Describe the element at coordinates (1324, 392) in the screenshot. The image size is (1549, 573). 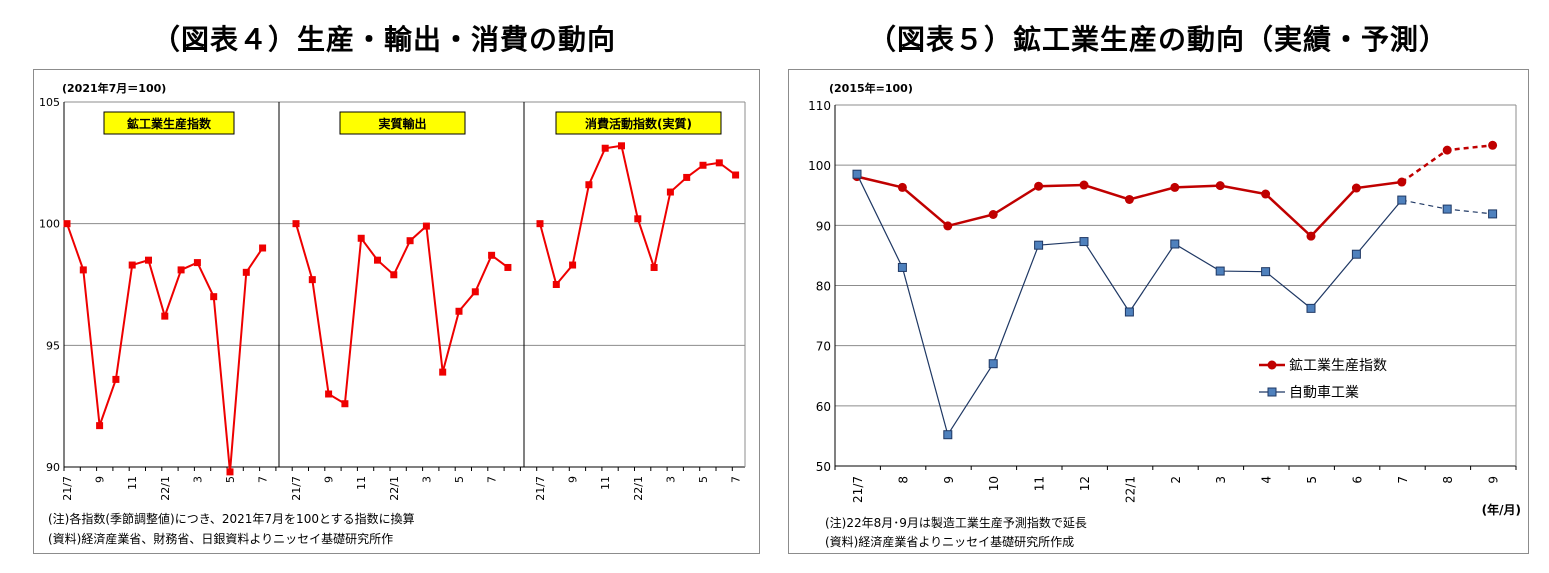
I see `legend-label: 自動車工業` at that location.